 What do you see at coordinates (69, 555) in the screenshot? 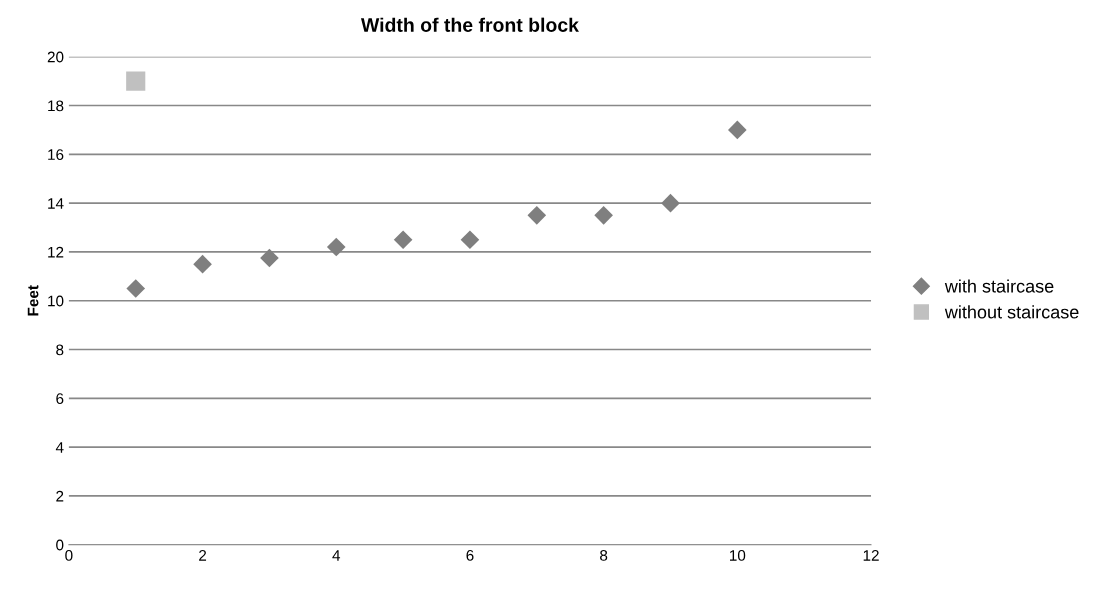
I see `x-tick-label: 0` at bounding box center [69, 555].